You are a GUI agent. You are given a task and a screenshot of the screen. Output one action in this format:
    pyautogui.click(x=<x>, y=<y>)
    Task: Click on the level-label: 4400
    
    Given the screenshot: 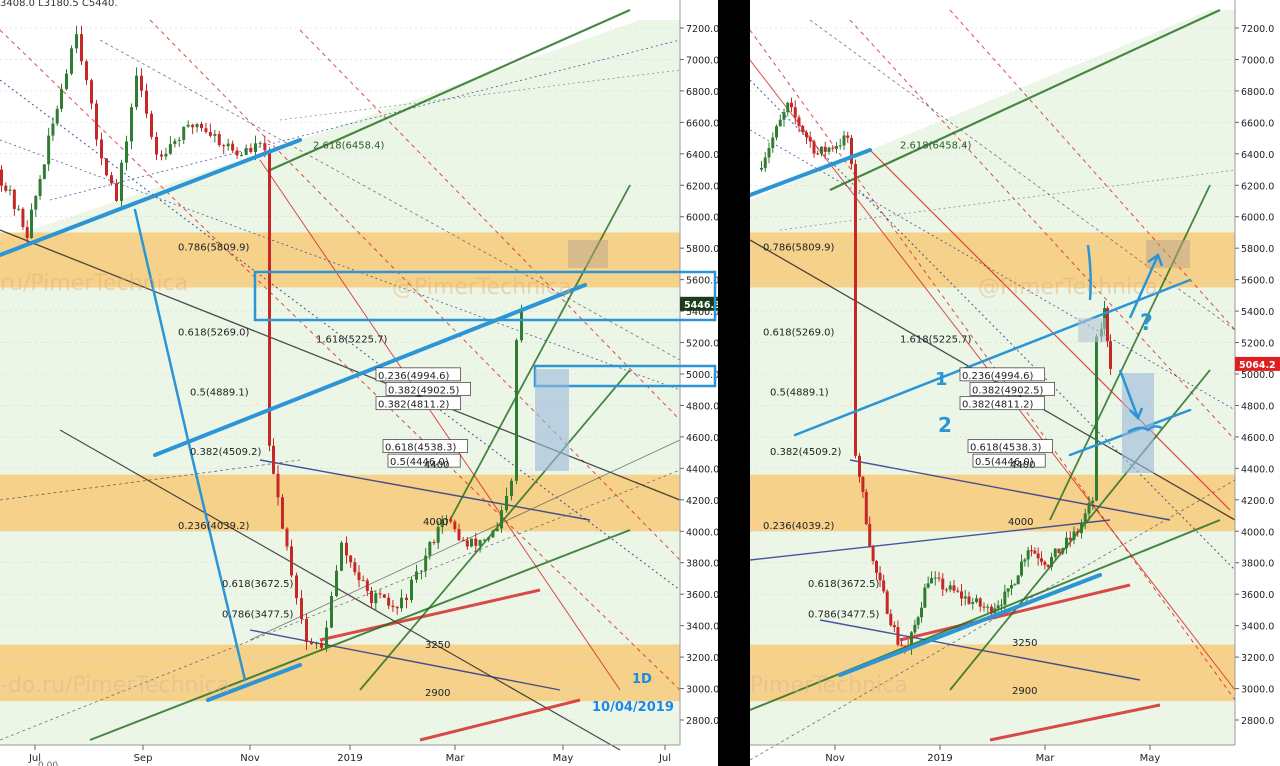 What is the action you would take?
    pyautogui.click(x=1022, y=465)
    